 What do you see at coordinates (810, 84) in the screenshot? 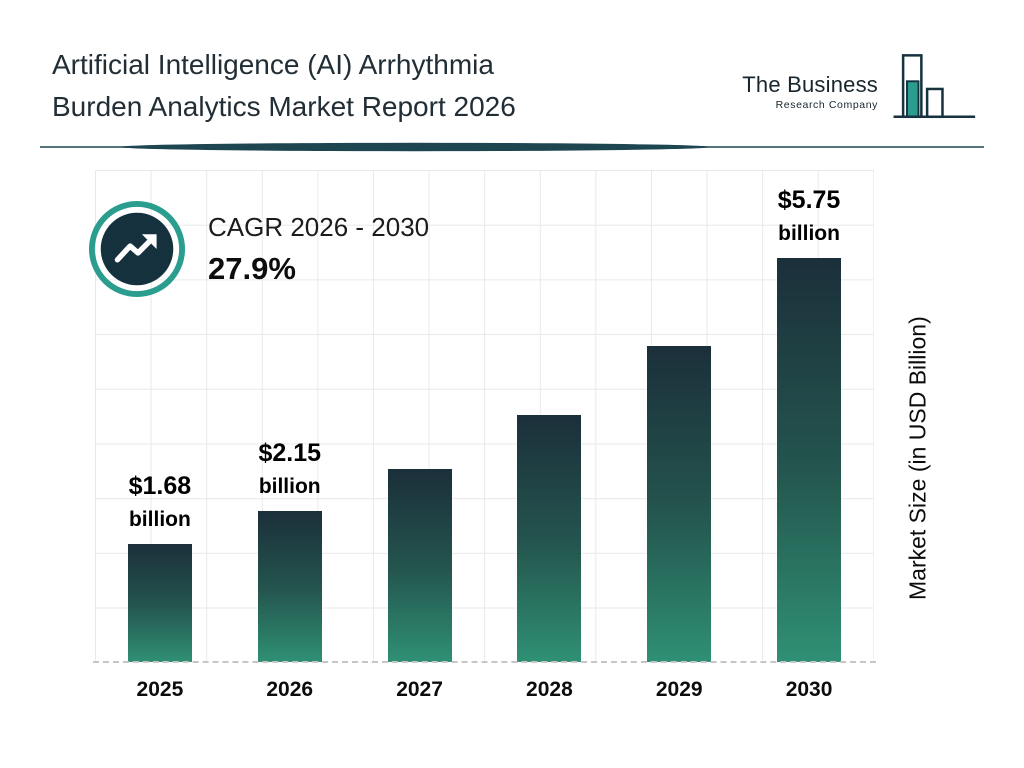
I see `company-name: The Business` at bounding box center [810, 84].